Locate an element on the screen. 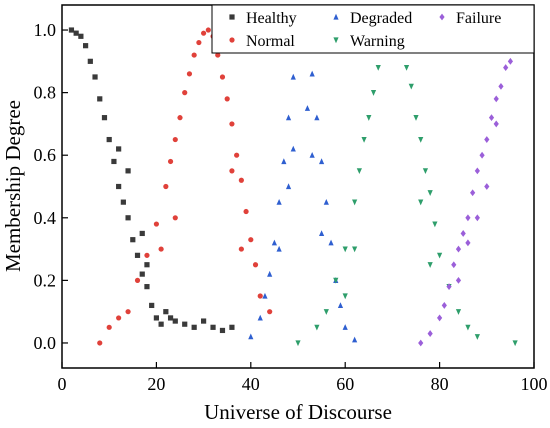 This screenshot has height=428, width=550. legend-marker-degraded is located at coordinates (336, 16).